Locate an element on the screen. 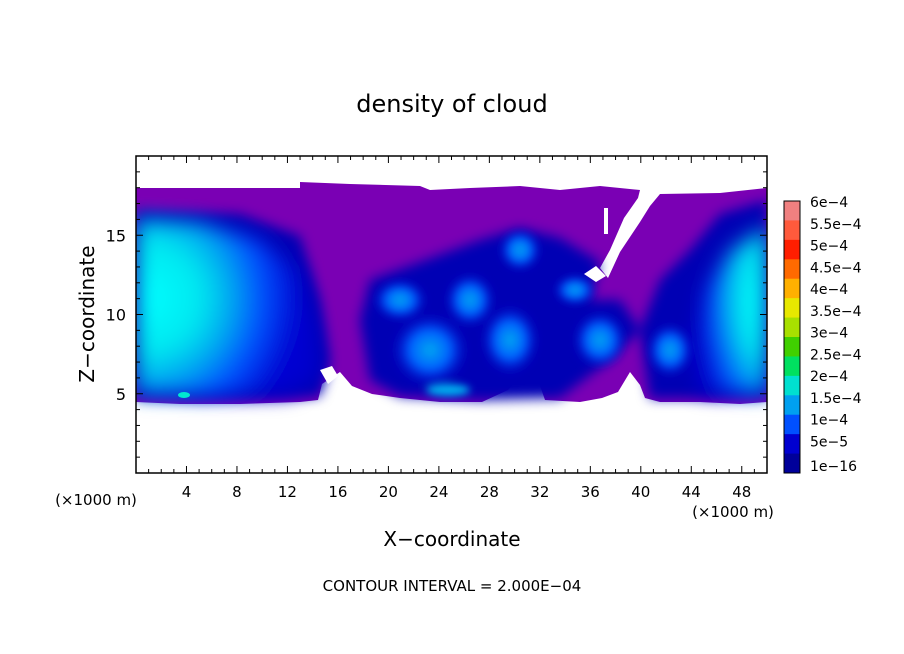  colorbar-label: 1e−4 is located at coordinates (829, 421).